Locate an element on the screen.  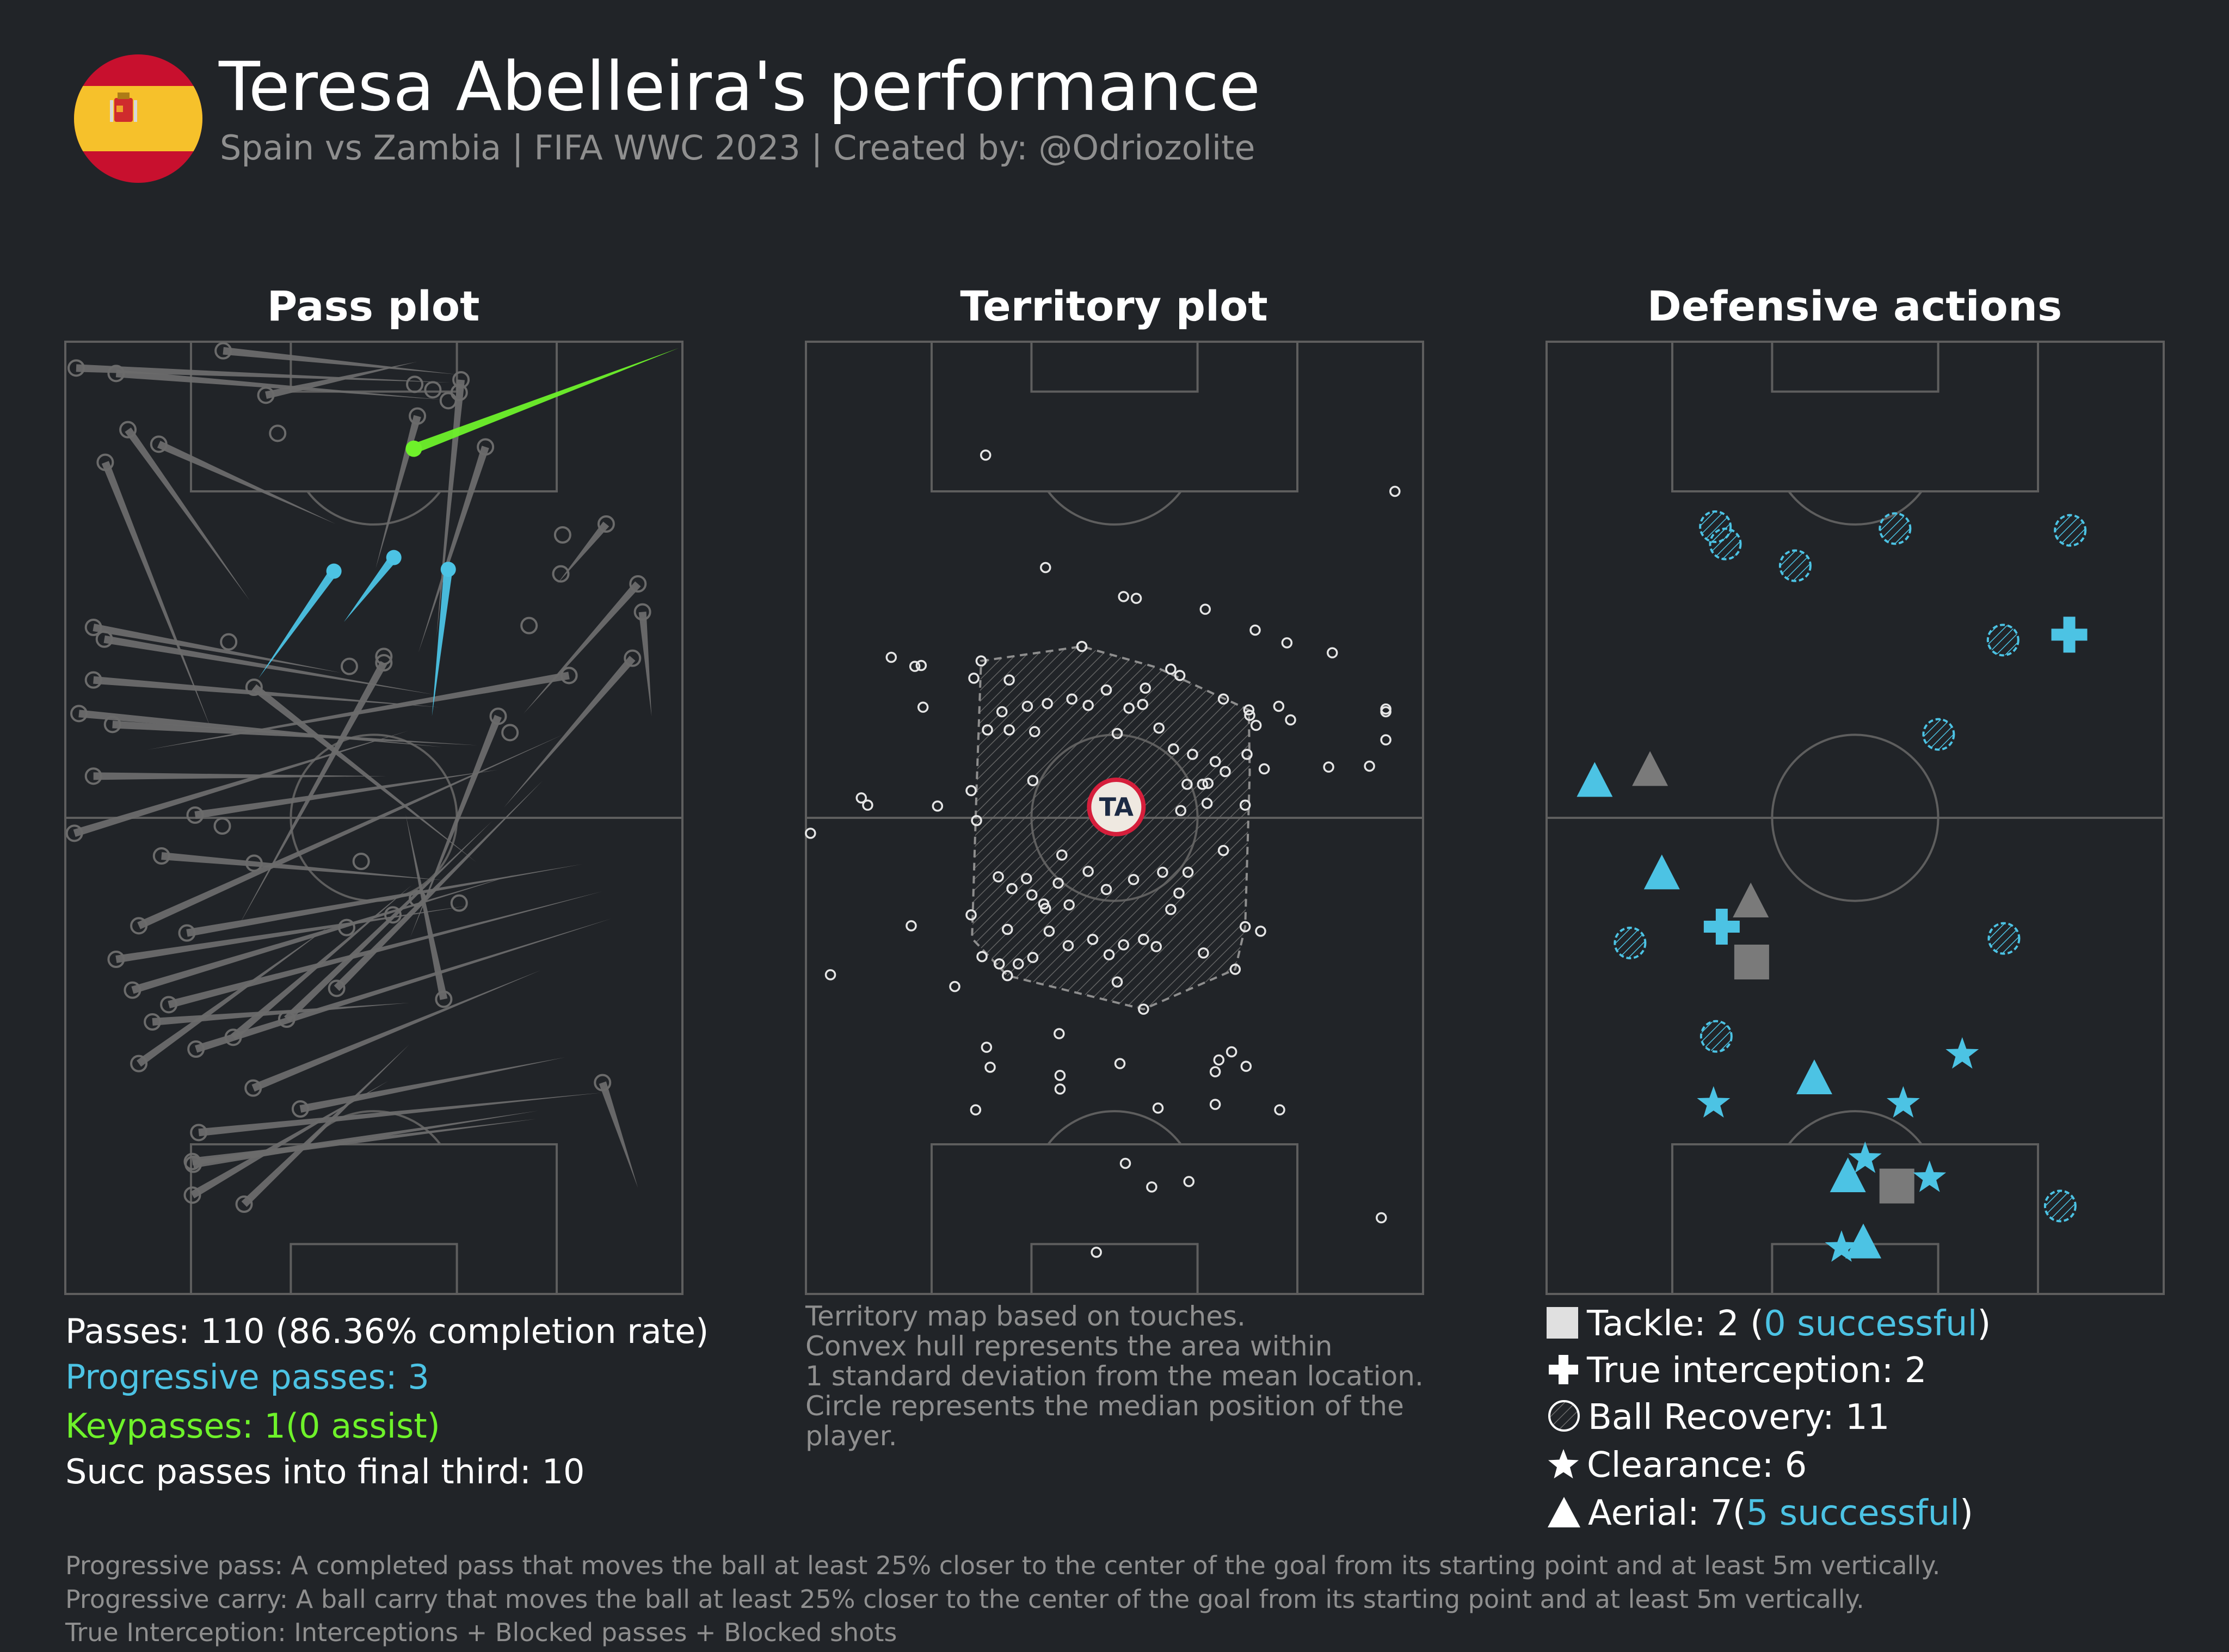
final-third-stat: Succ passes into final third: 10 is located at coordinates (325, 1471).